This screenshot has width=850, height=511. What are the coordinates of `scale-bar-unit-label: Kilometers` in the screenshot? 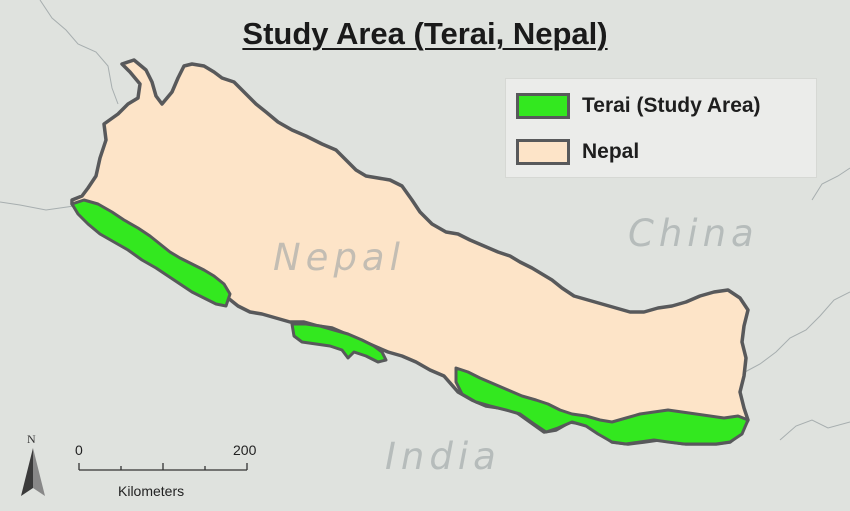 It's located at (151, 491).